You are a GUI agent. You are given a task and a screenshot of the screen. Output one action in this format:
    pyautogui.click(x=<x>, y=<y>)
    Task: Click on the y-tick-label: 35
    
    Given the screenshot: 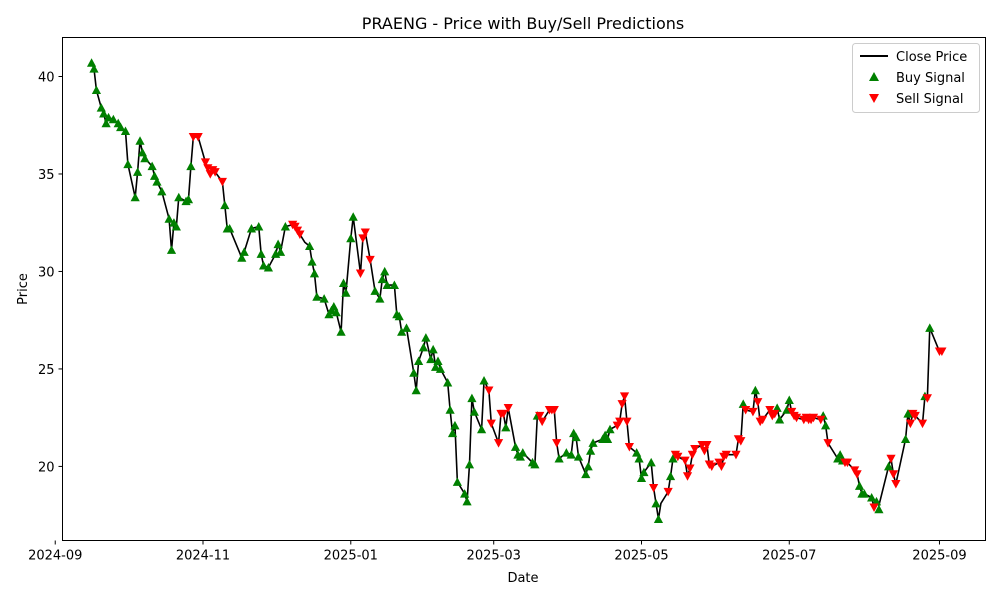 What is the action you would take?
    pyautogui.click(x=46, y=175)
    